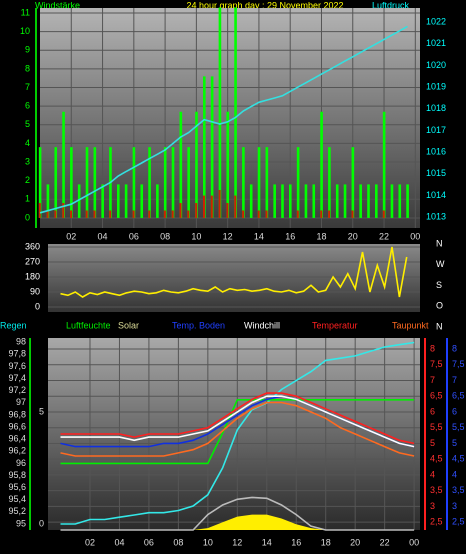 The image size is (466, 554). I want to click on y2-tick-label: 3,5, so click(458, 490).